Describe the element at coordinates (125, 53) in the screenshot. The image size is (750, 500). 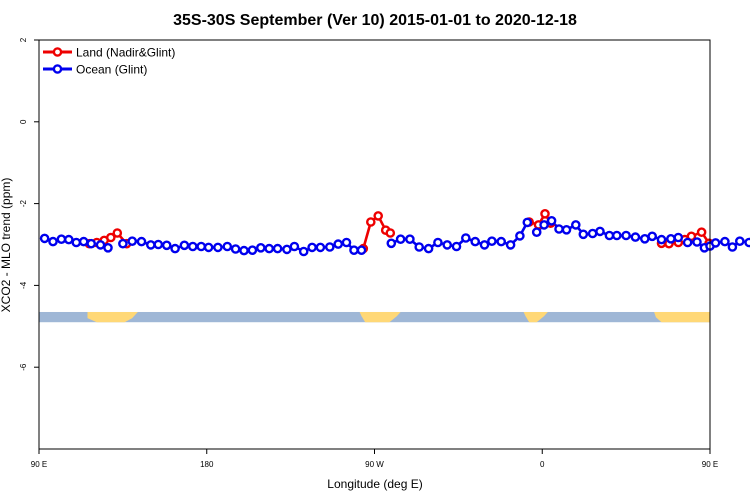
I see `legend-land-label: Land (Nadir&Glint)` at that location.